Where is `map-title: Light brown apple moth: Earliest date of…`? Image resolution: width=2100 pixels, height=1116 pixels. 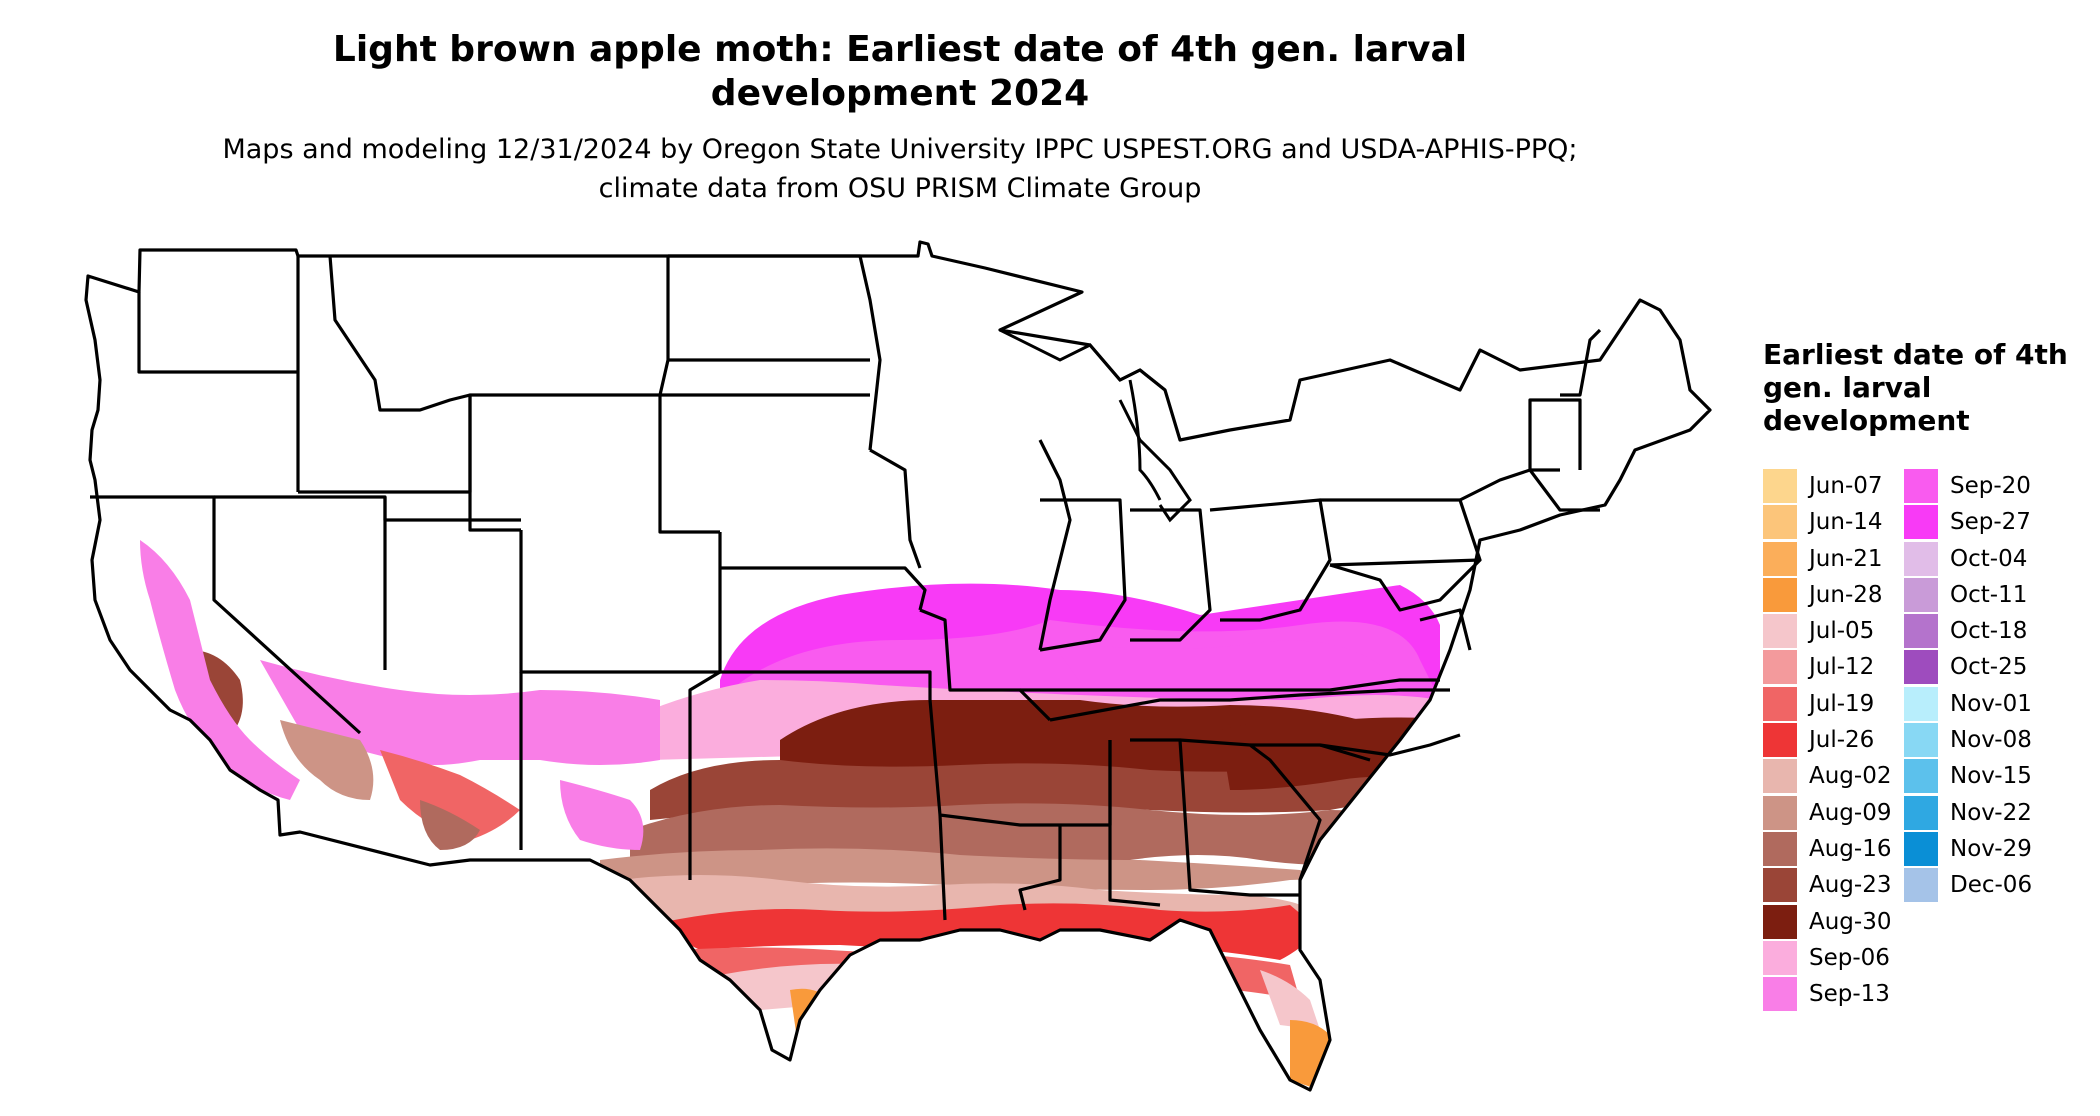 map-title: Light brown apple moth: Earliest date of… is located at coordinates (900, 71).